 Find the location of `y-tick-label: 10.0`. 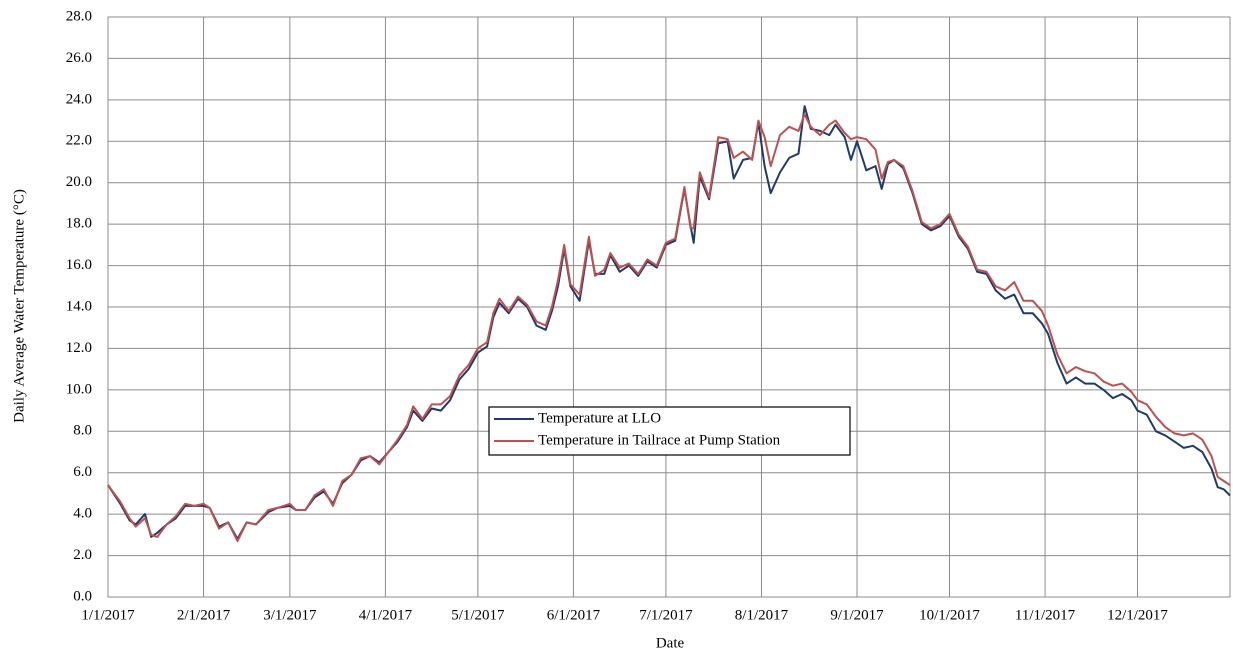

y-tick-label: 10.0 is located at coordinates (79, 389).